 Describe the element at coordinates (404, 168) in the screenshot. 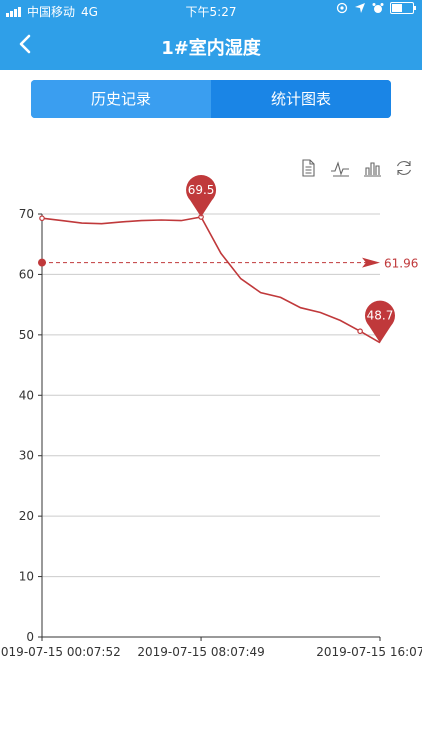

I see `restore-icon` at that location.